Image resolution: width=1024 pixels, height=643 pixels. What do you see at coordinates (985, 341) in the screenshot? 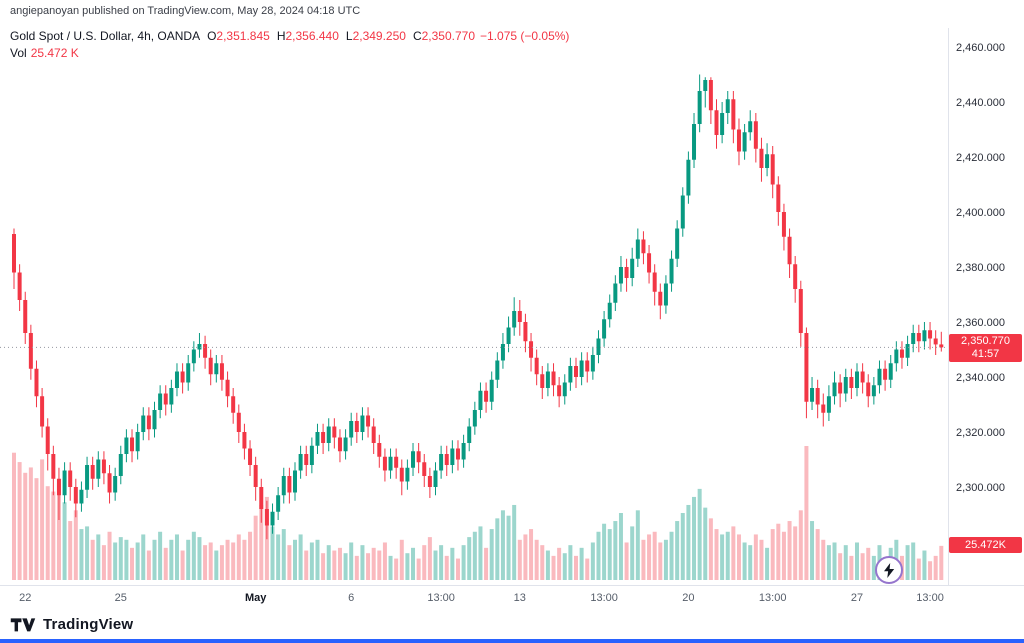
I see `last-price-value: 2,350.770` at bounding box center [985, 341].